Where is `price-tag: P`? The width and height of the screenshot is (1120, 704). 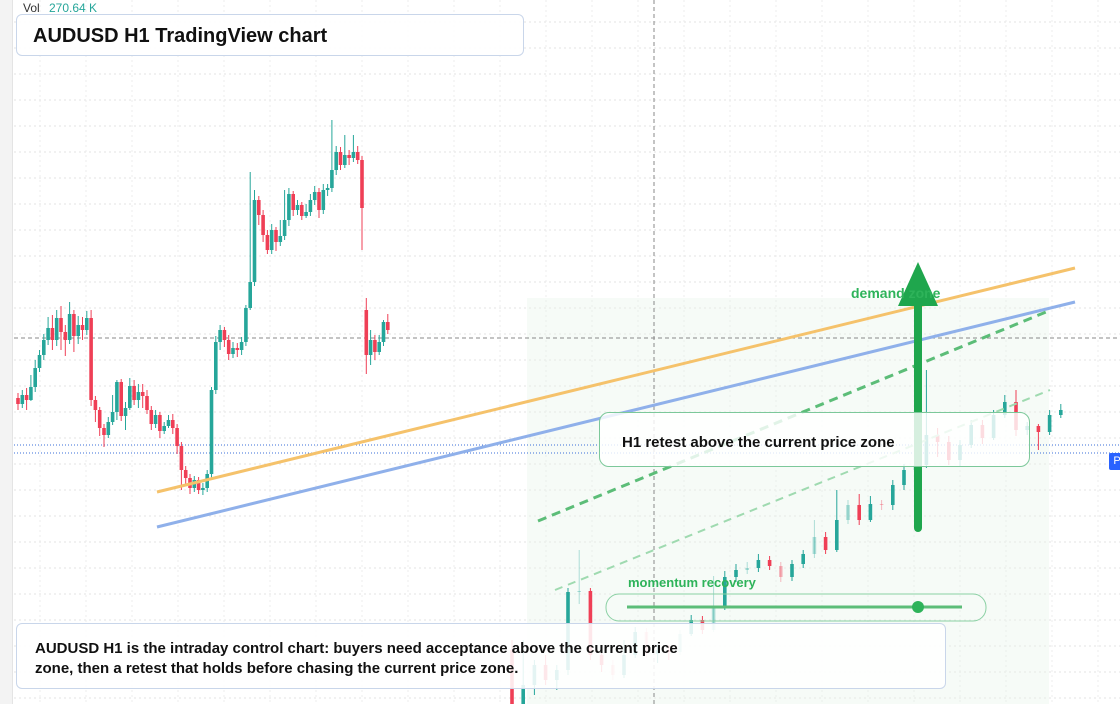 price-tag: P is located at coordinates (1114, 461).